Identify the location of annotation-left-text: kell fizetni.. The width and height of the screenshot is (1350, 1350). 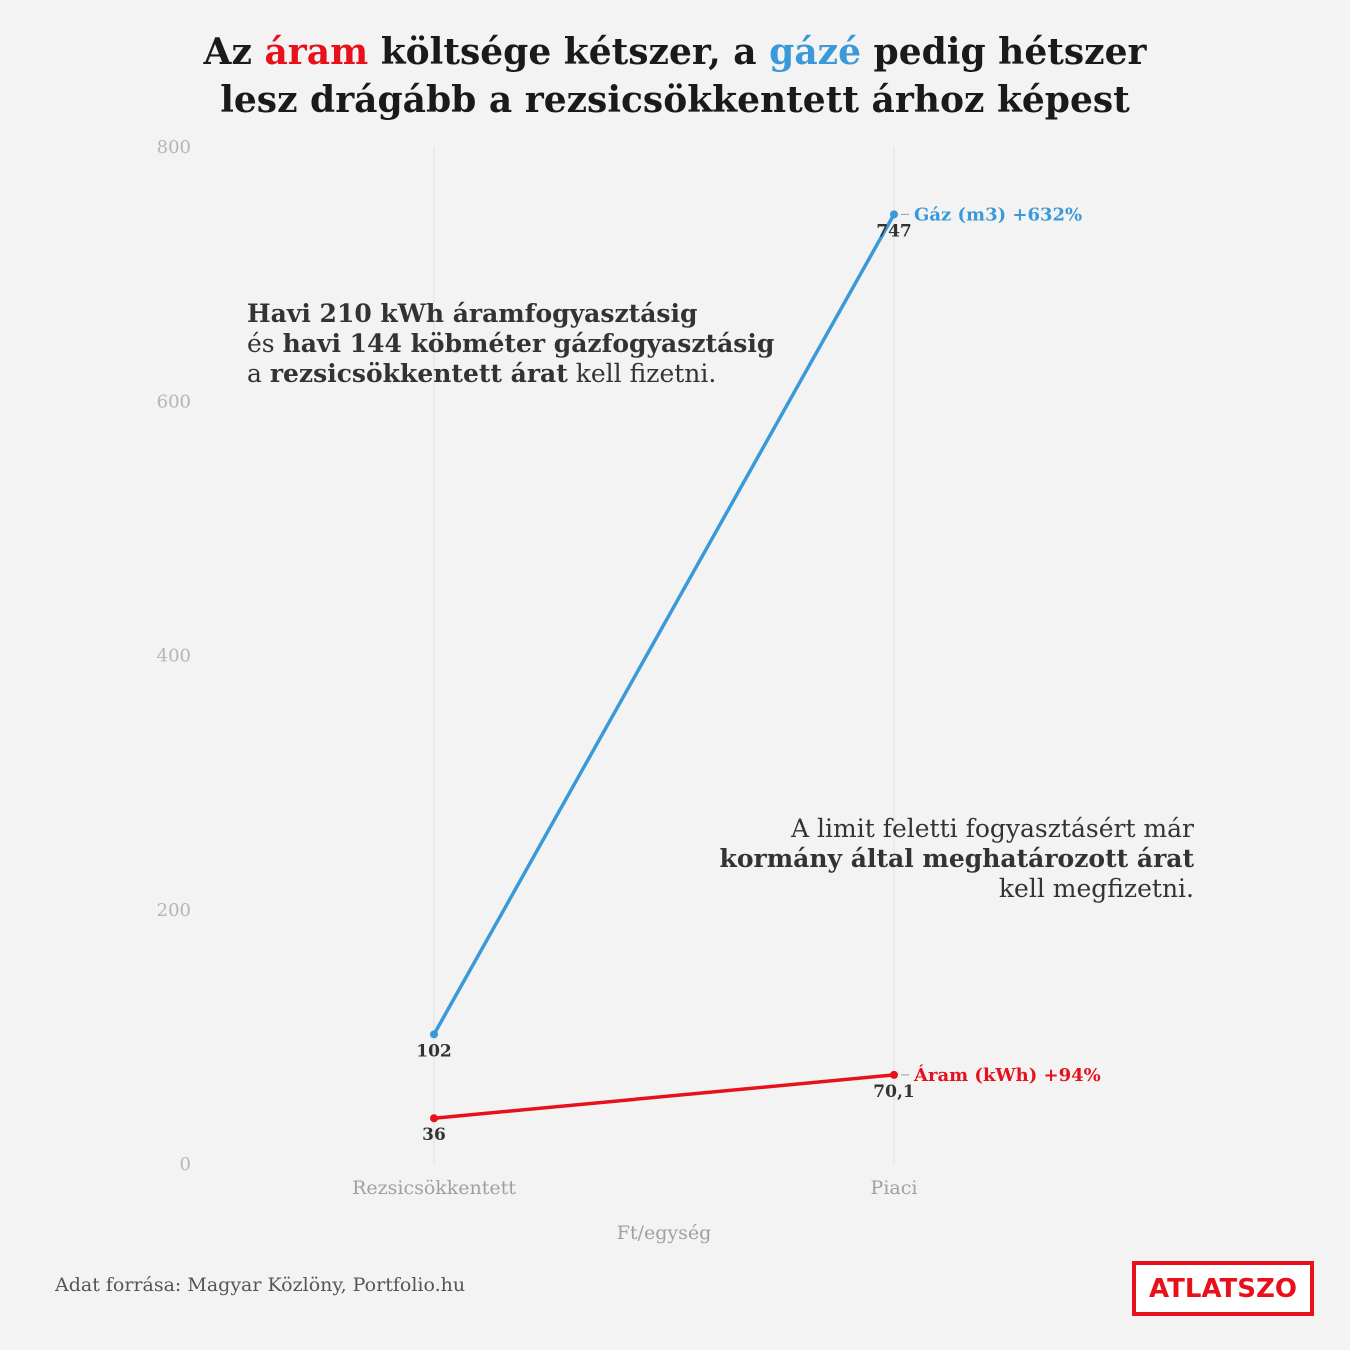
(642, 373).